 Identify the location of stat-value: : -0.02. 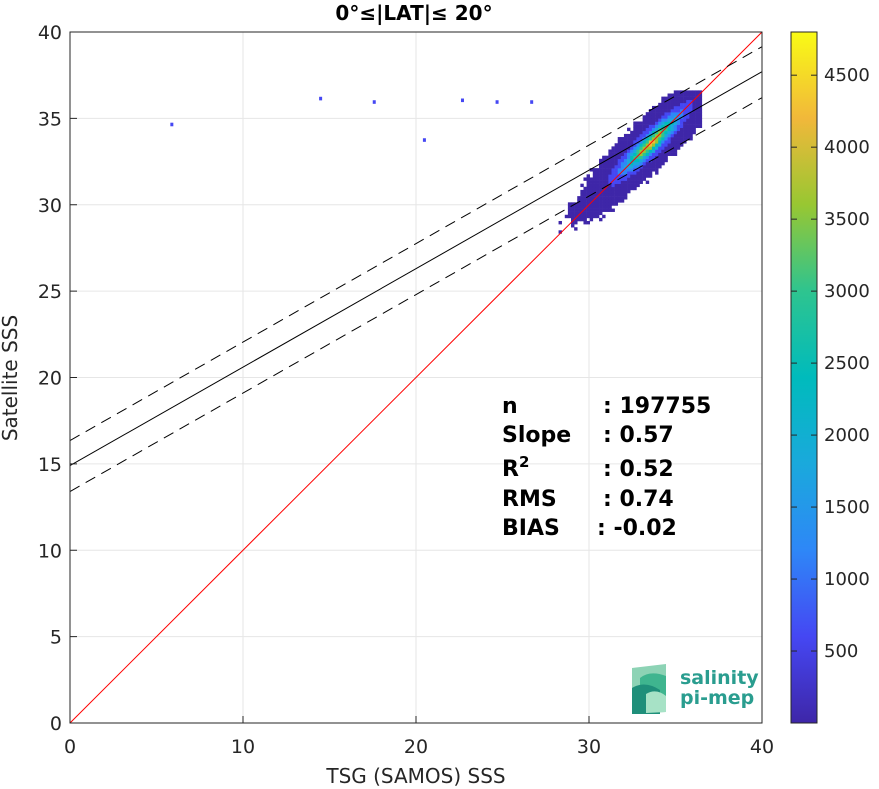
(637, 528).